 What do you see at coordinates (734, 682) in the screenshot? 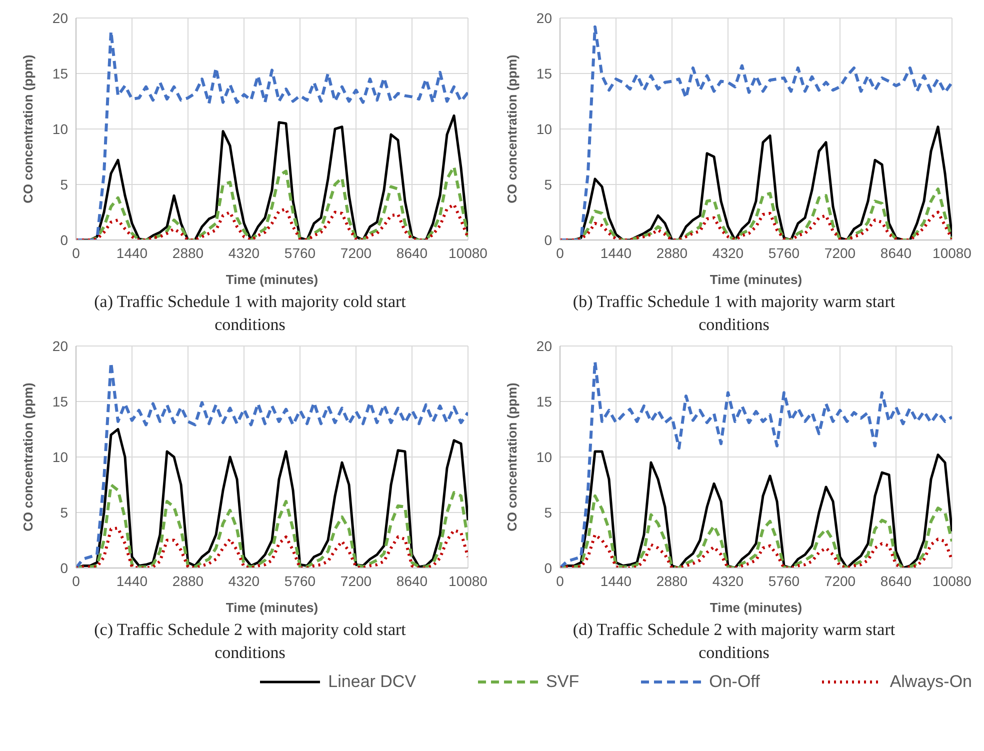
I see `legend-label: On-Off` at bounding box center [734, 682].